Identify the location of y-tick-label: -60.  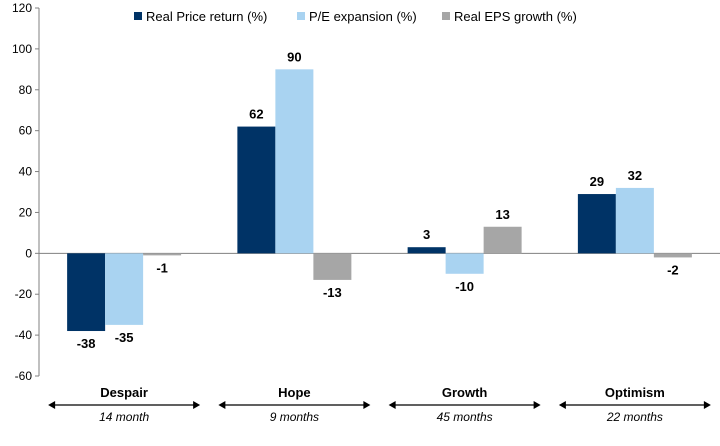
(24, 376).